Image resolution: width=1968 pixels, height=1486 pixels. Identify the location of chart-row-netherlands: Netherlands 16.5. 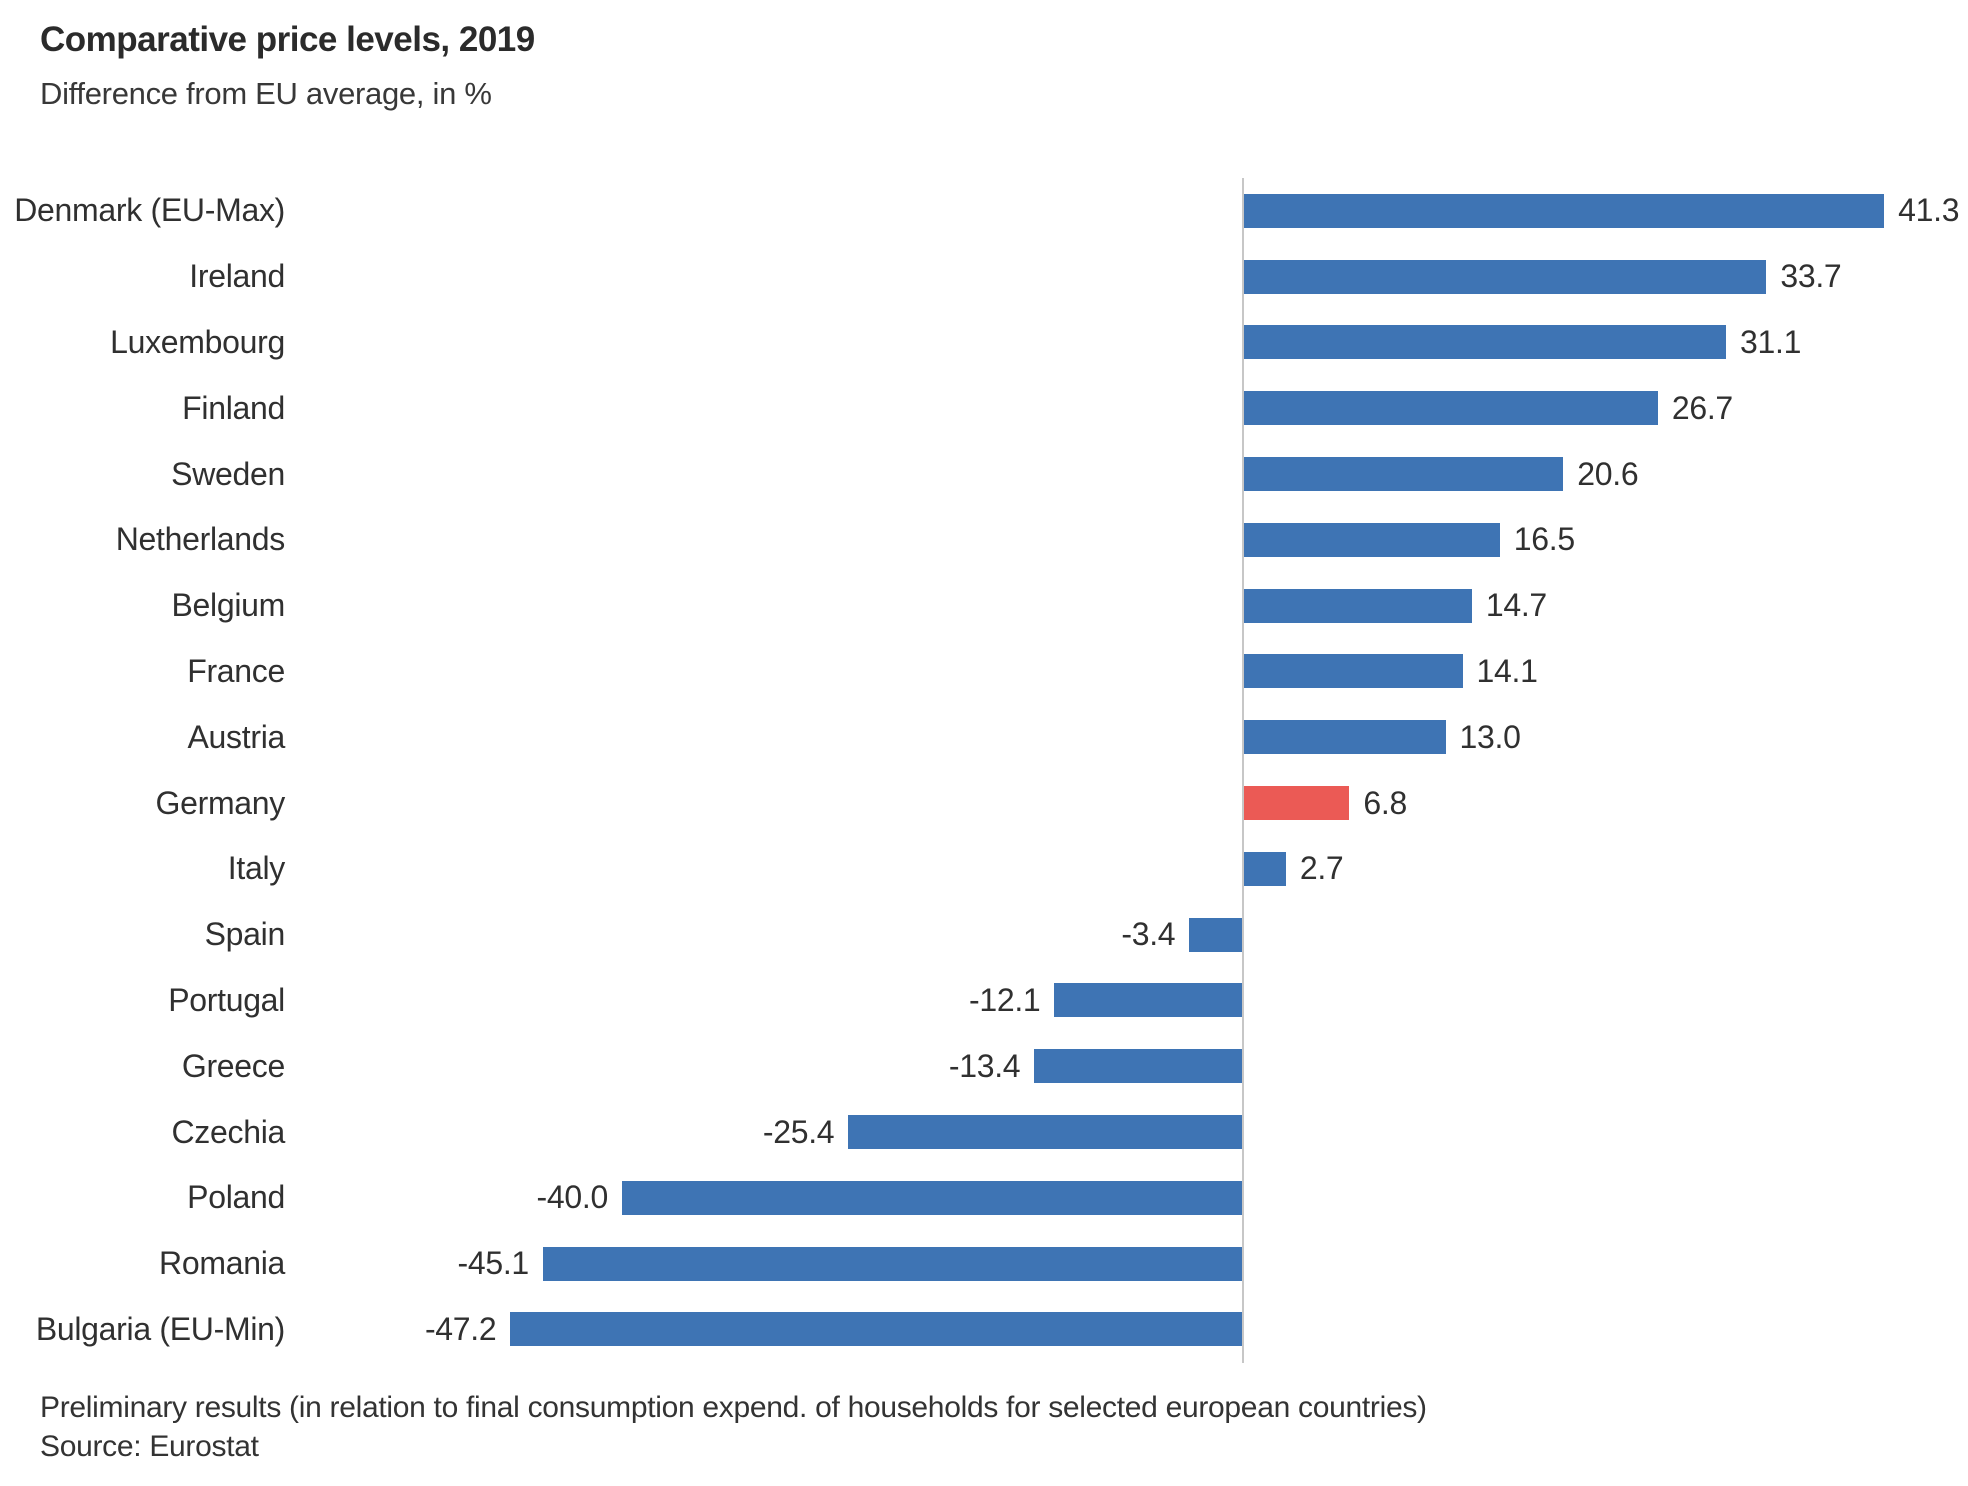
(984, 540).